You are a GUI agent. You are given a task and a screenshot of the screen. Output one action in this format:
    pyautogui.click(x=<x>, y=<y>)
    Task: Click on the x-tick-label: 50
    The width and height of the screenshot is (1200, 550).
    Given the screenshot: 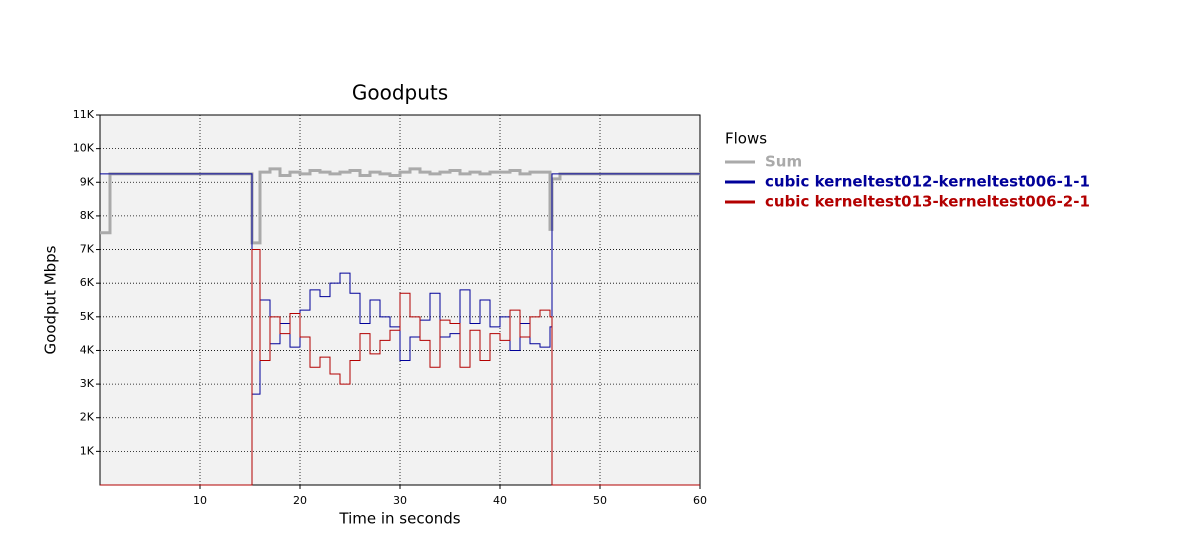 What is the action you would take?
    pyautogui.click(x=600, y=500)
    